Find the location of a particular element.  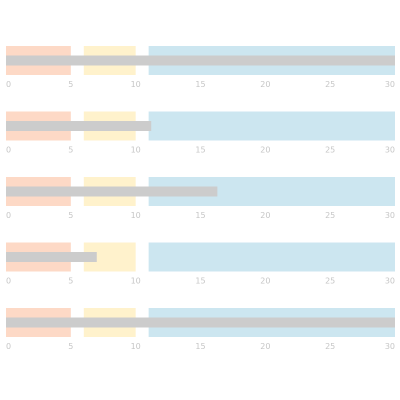

bullet-row-3: 0 5 10 15 20 25 30 is located at coordinates (200, 198).